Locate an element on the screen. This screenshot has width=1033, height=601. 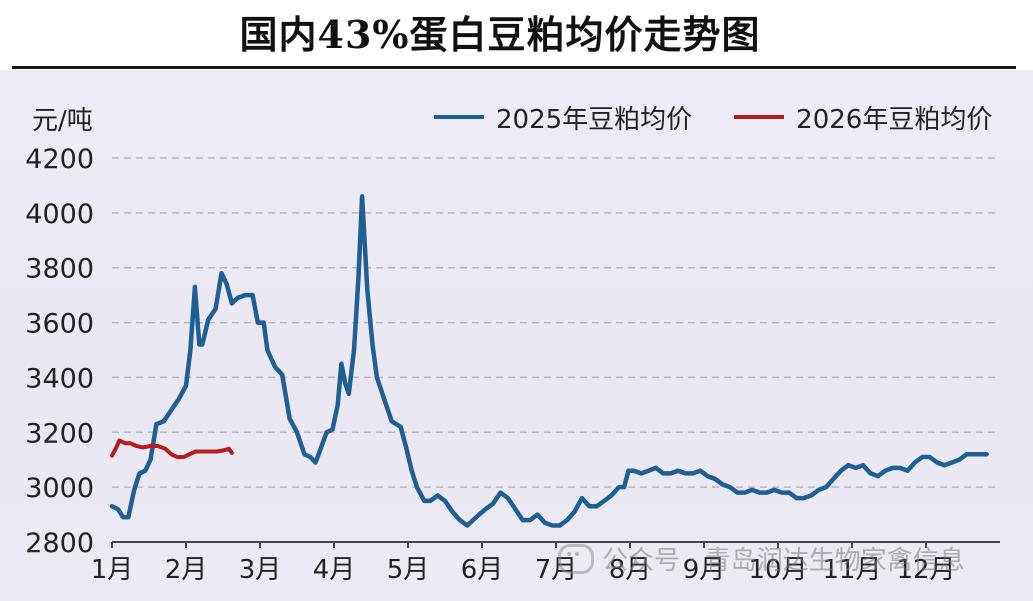
y-axis-unit-label: 元/吨 is located at coordinates (62, 121).